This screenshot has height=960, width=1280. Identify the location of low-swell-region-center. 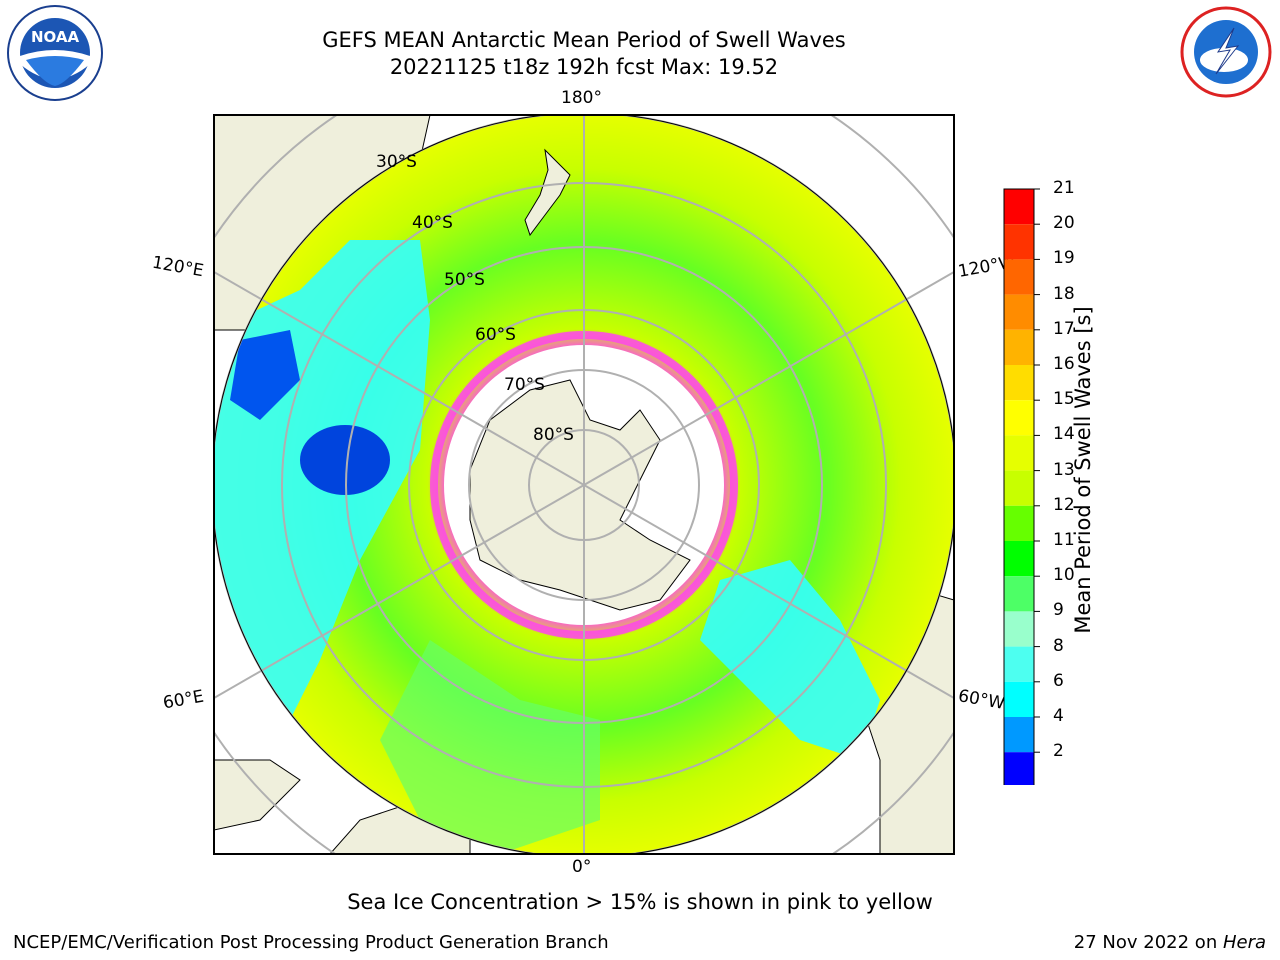
(345, 460).